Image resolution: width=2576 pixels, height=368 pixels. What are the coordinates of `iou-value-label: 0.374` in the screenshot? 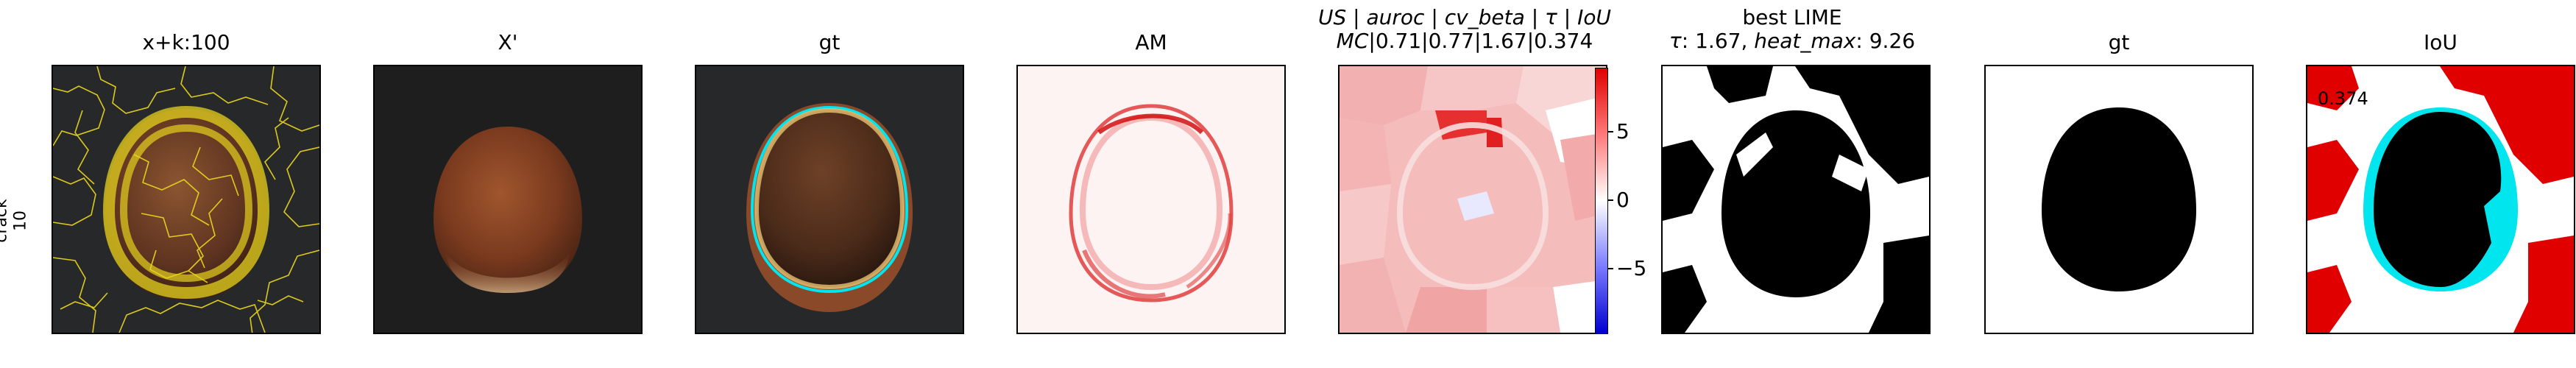 It's located at (2343, 98).